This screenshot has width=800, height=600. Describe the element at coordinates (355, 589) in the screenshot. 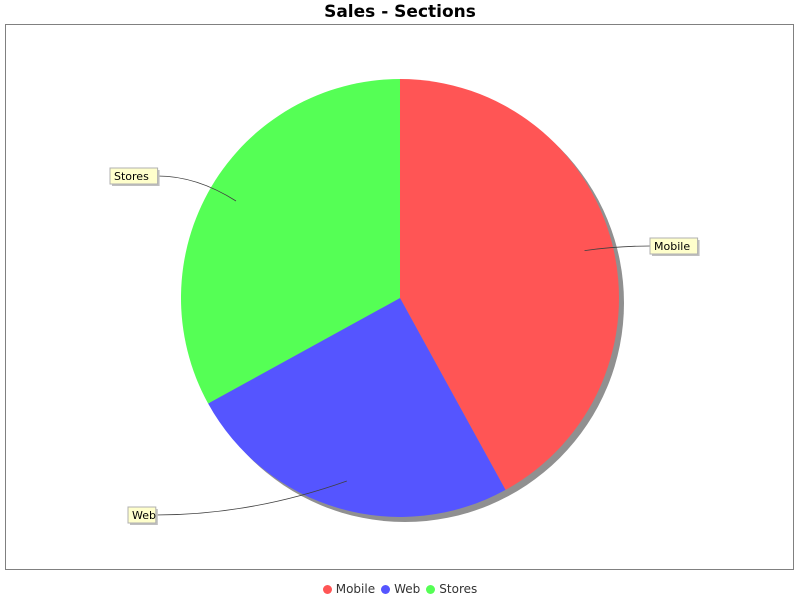

I see `legend-label: Mobile` at that location.